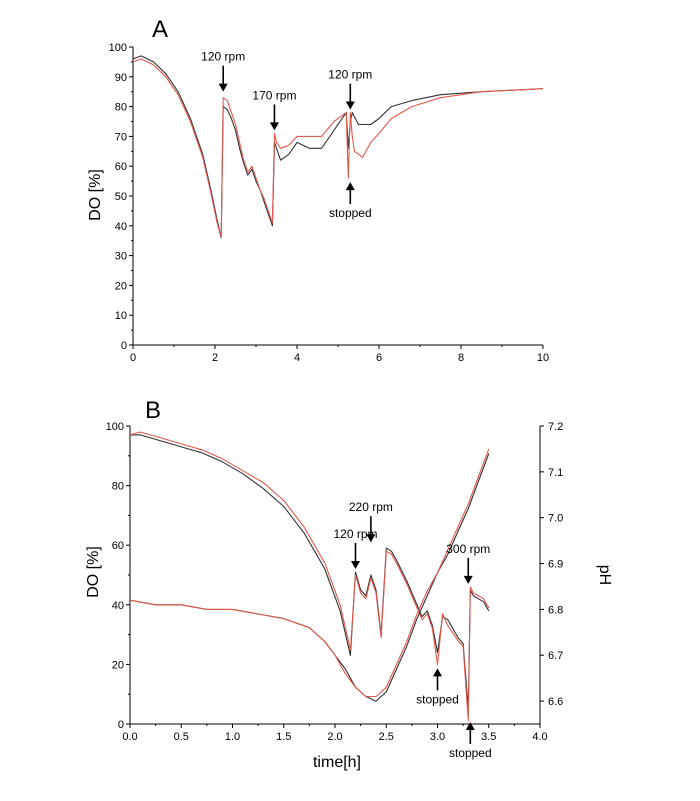 This screenshot has width=700, height=801. What do you see at coordinates (121, 167) in the screenshot?
I see `panel-a-y-tick-label: 60` at bounding box center [121, 167].